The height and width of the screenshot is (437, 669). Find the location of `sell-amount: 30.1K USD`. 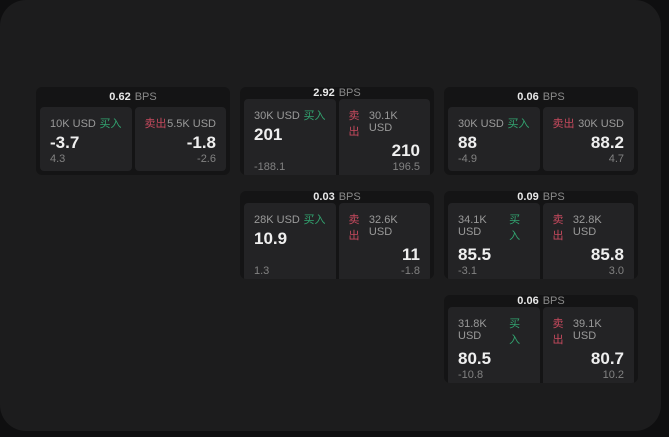

sell-amount: 30.1K USD is located at coordinates (383, 122).